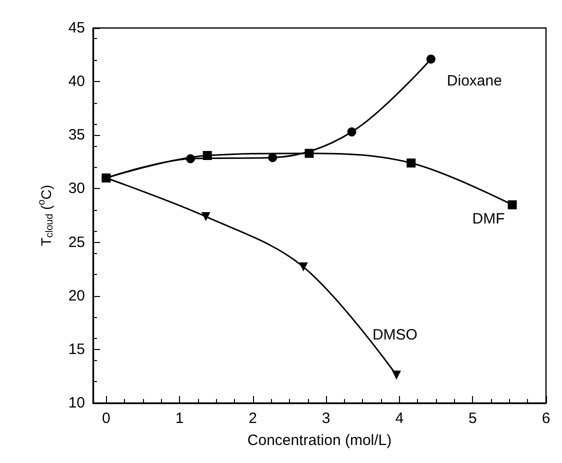 This screenshot has width=562, height=463. I want to click on x-tick-label: 2, so click(252, 418).